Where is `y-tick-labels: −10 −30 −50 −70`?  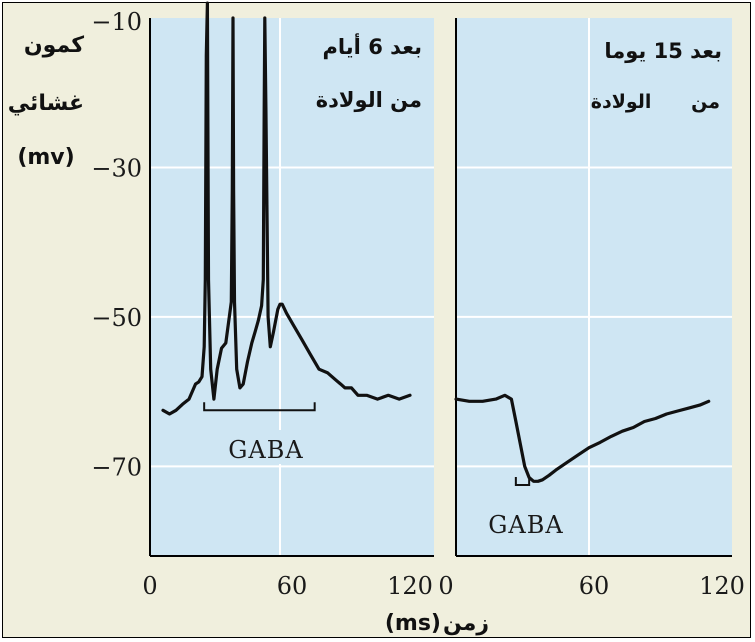
y-tick-labels: −10 −30 −50 −70 is located at coordinates (116, 244).